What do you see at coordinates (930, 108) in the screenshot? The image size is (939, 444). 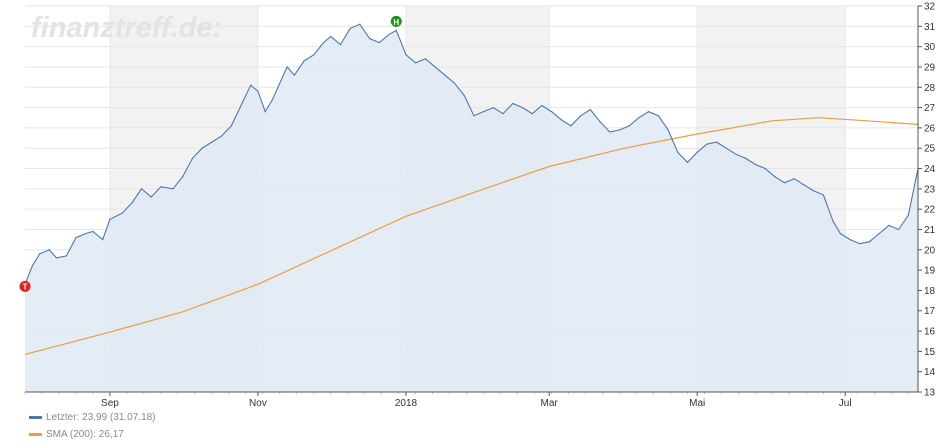 I see `y-tick-label: 27` at bounding box center [930, 108].